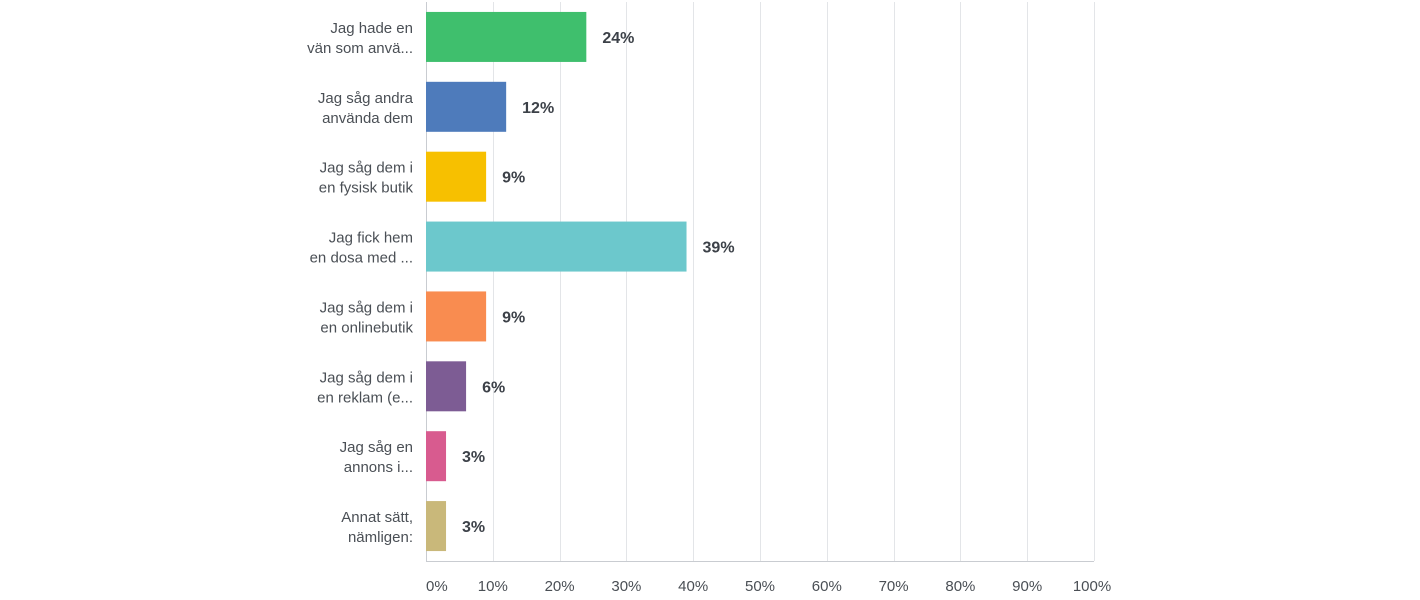 This screenshot has height=600, width=1420. Describe the element at coordinates (560, 586) in the screenshot. I see `x-tick-label-20: 20%` at that location.